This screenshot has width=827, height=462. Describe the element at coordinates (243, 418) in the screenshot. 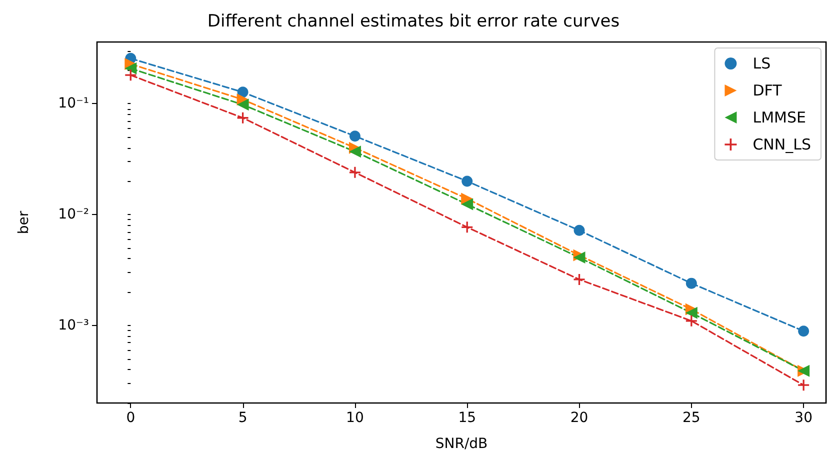

I see `x-tick-label: 5` at that location.